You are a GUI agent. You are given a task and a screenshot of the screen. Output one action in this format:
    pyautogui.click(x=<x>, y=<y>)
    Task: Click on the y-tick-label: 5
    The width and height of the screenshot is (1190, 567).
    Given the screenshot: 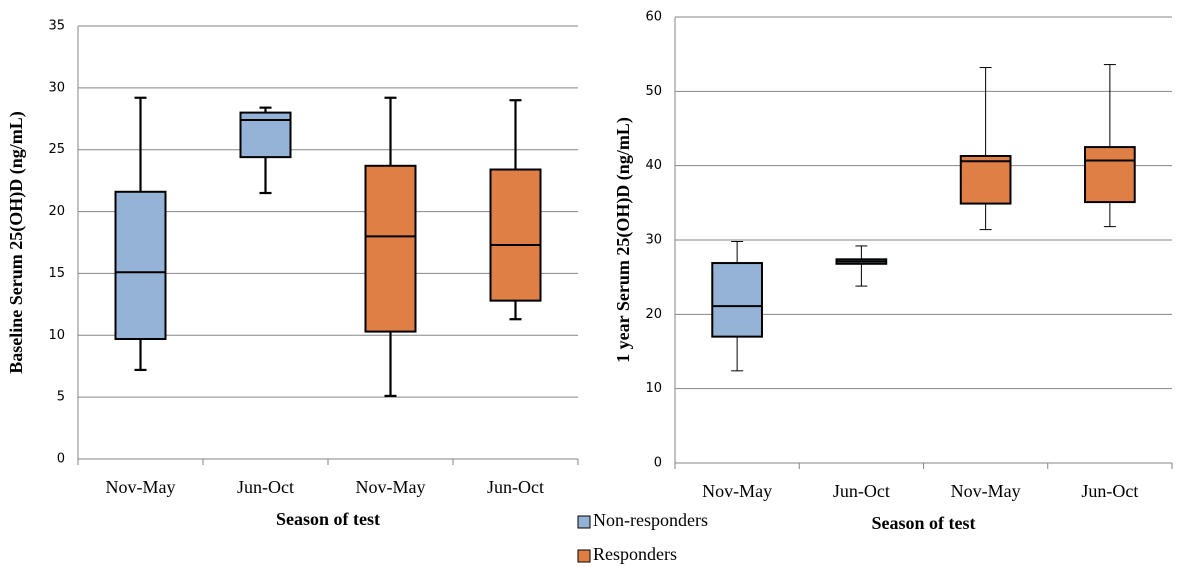 What is the action you would take?
    pyautogui.click(x=61, y=397)
    